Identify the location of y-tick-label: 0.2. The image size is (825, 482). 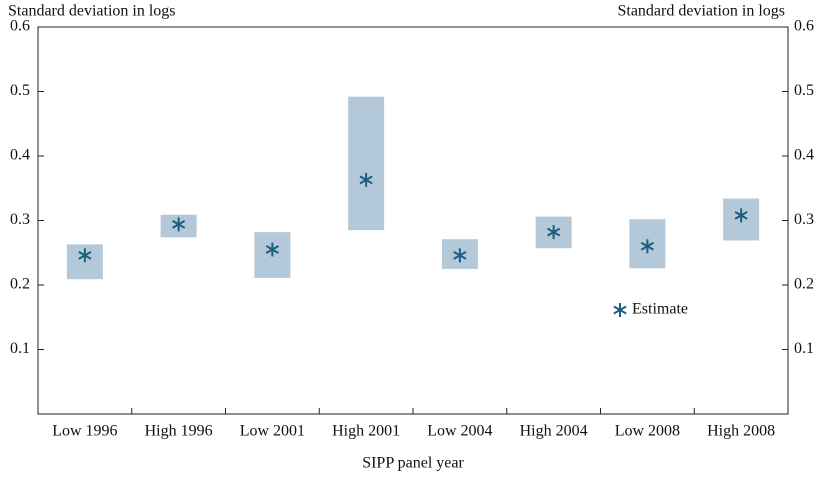
(20, 284).